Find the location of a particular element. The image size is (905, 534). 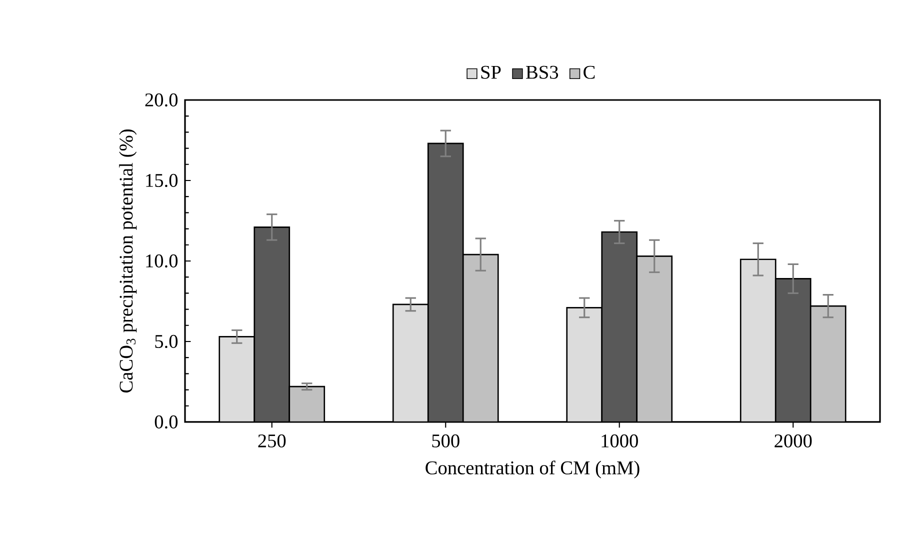

legend-label: C is located at coordinates (589, 72).